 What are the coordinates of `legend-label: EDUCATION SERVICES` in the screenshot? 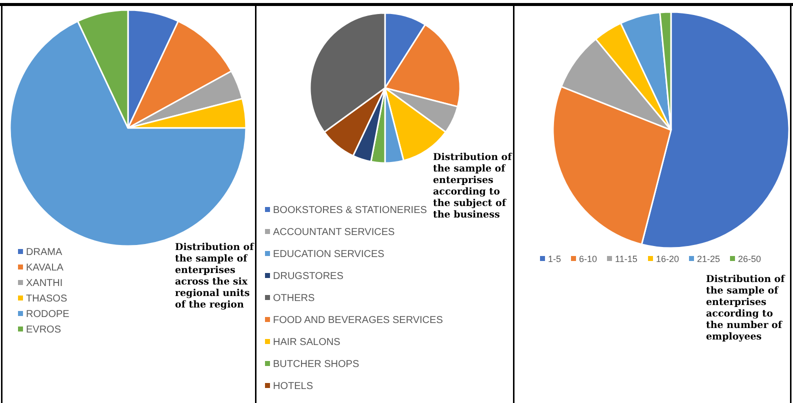 It's located at (329, 254).